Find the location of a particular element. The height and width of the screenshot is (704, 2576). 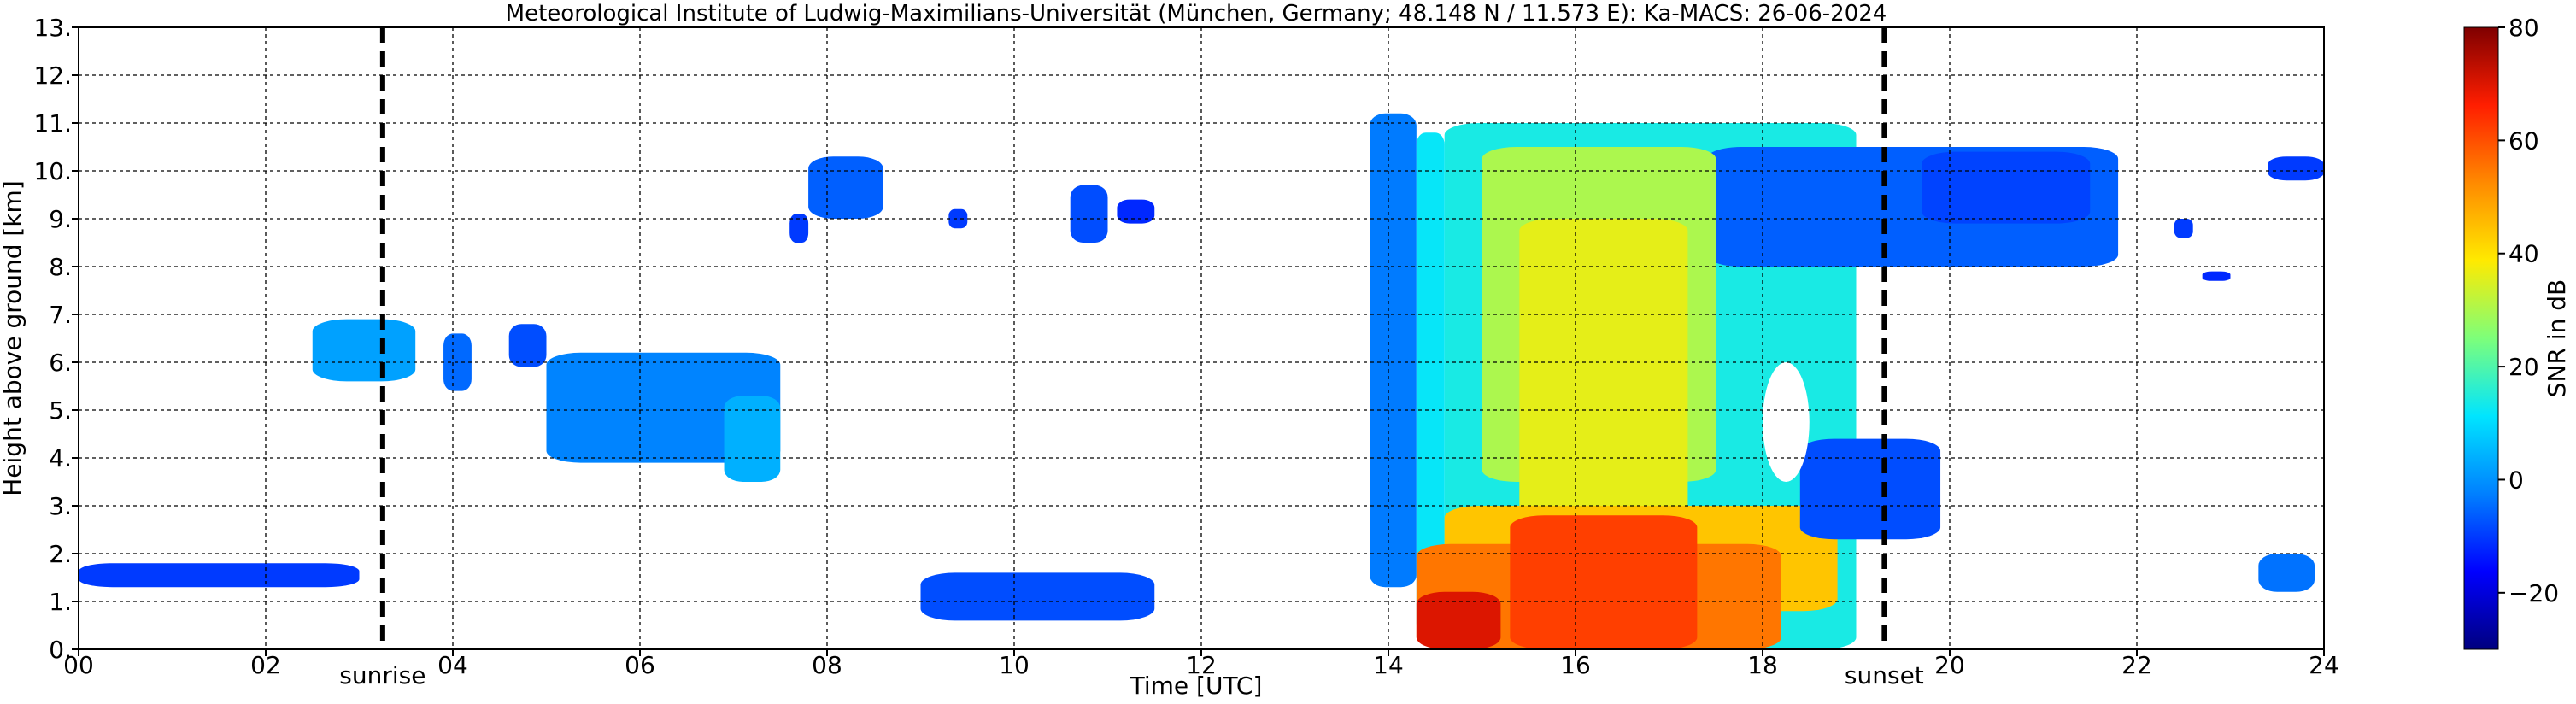

y-tick-label: 5. is located at coordinates (60, 410).